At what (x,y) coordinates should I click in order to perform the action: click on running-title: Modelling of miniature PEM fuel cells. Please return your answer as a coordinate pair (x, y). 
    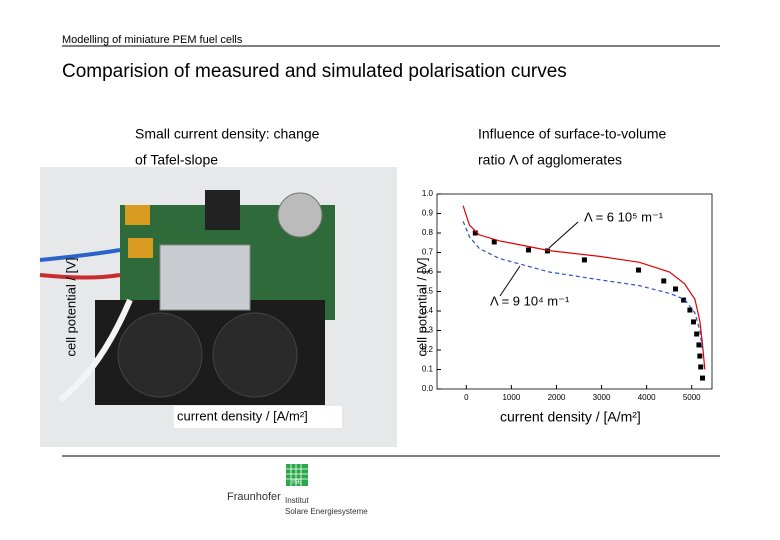
    Looking at the image, I should click on (152, 40).